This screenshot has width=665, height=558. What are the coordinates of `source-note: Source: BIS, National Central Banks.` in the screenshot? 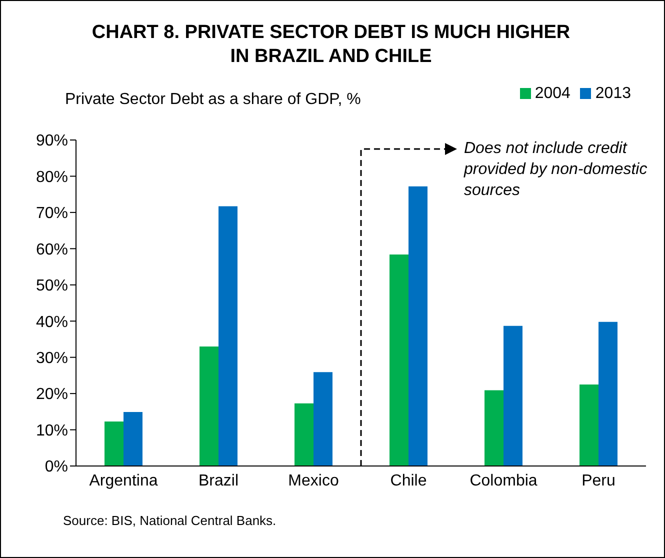 It's located at (169, 520).